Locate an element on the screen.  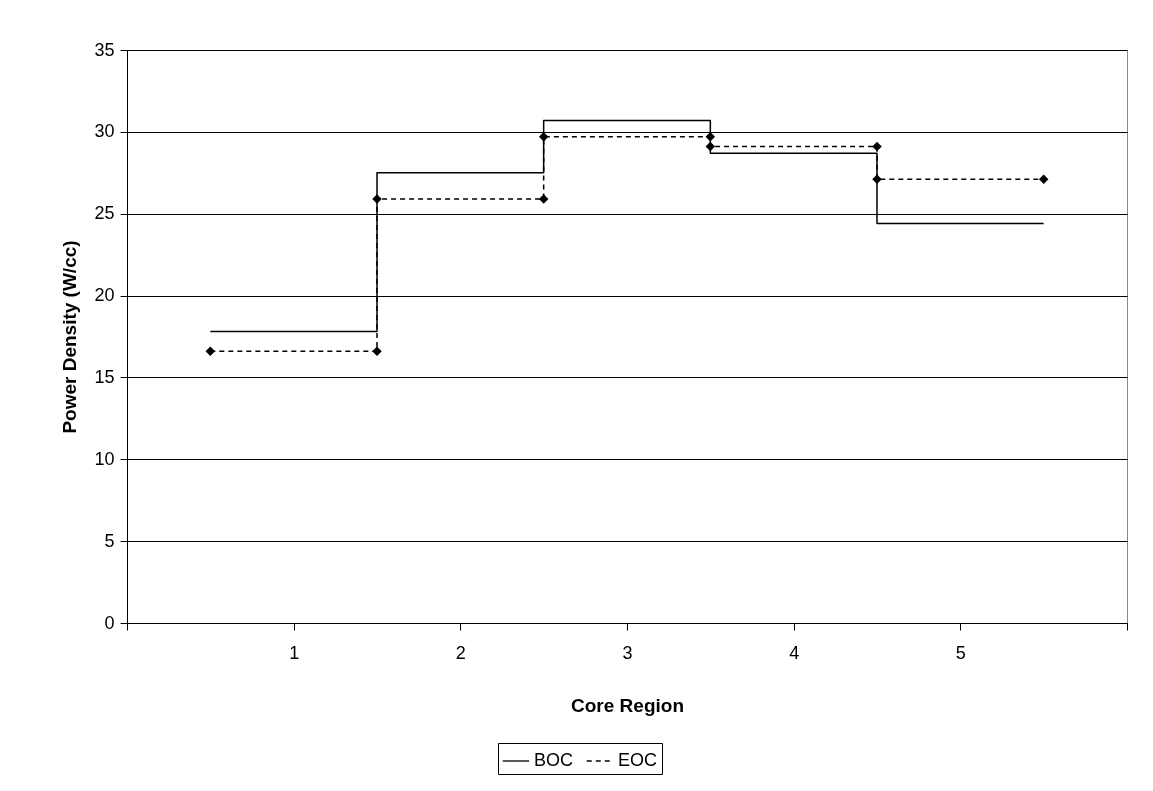
y-axis-title: Power Density (W/cc) is located at coordinates (70, 337).